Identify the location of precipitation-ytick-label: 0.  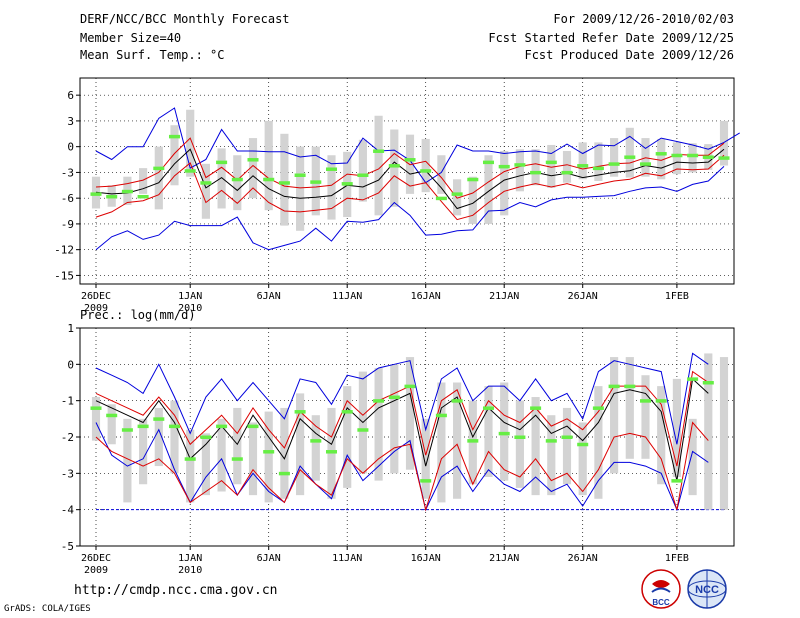
(70, 364).